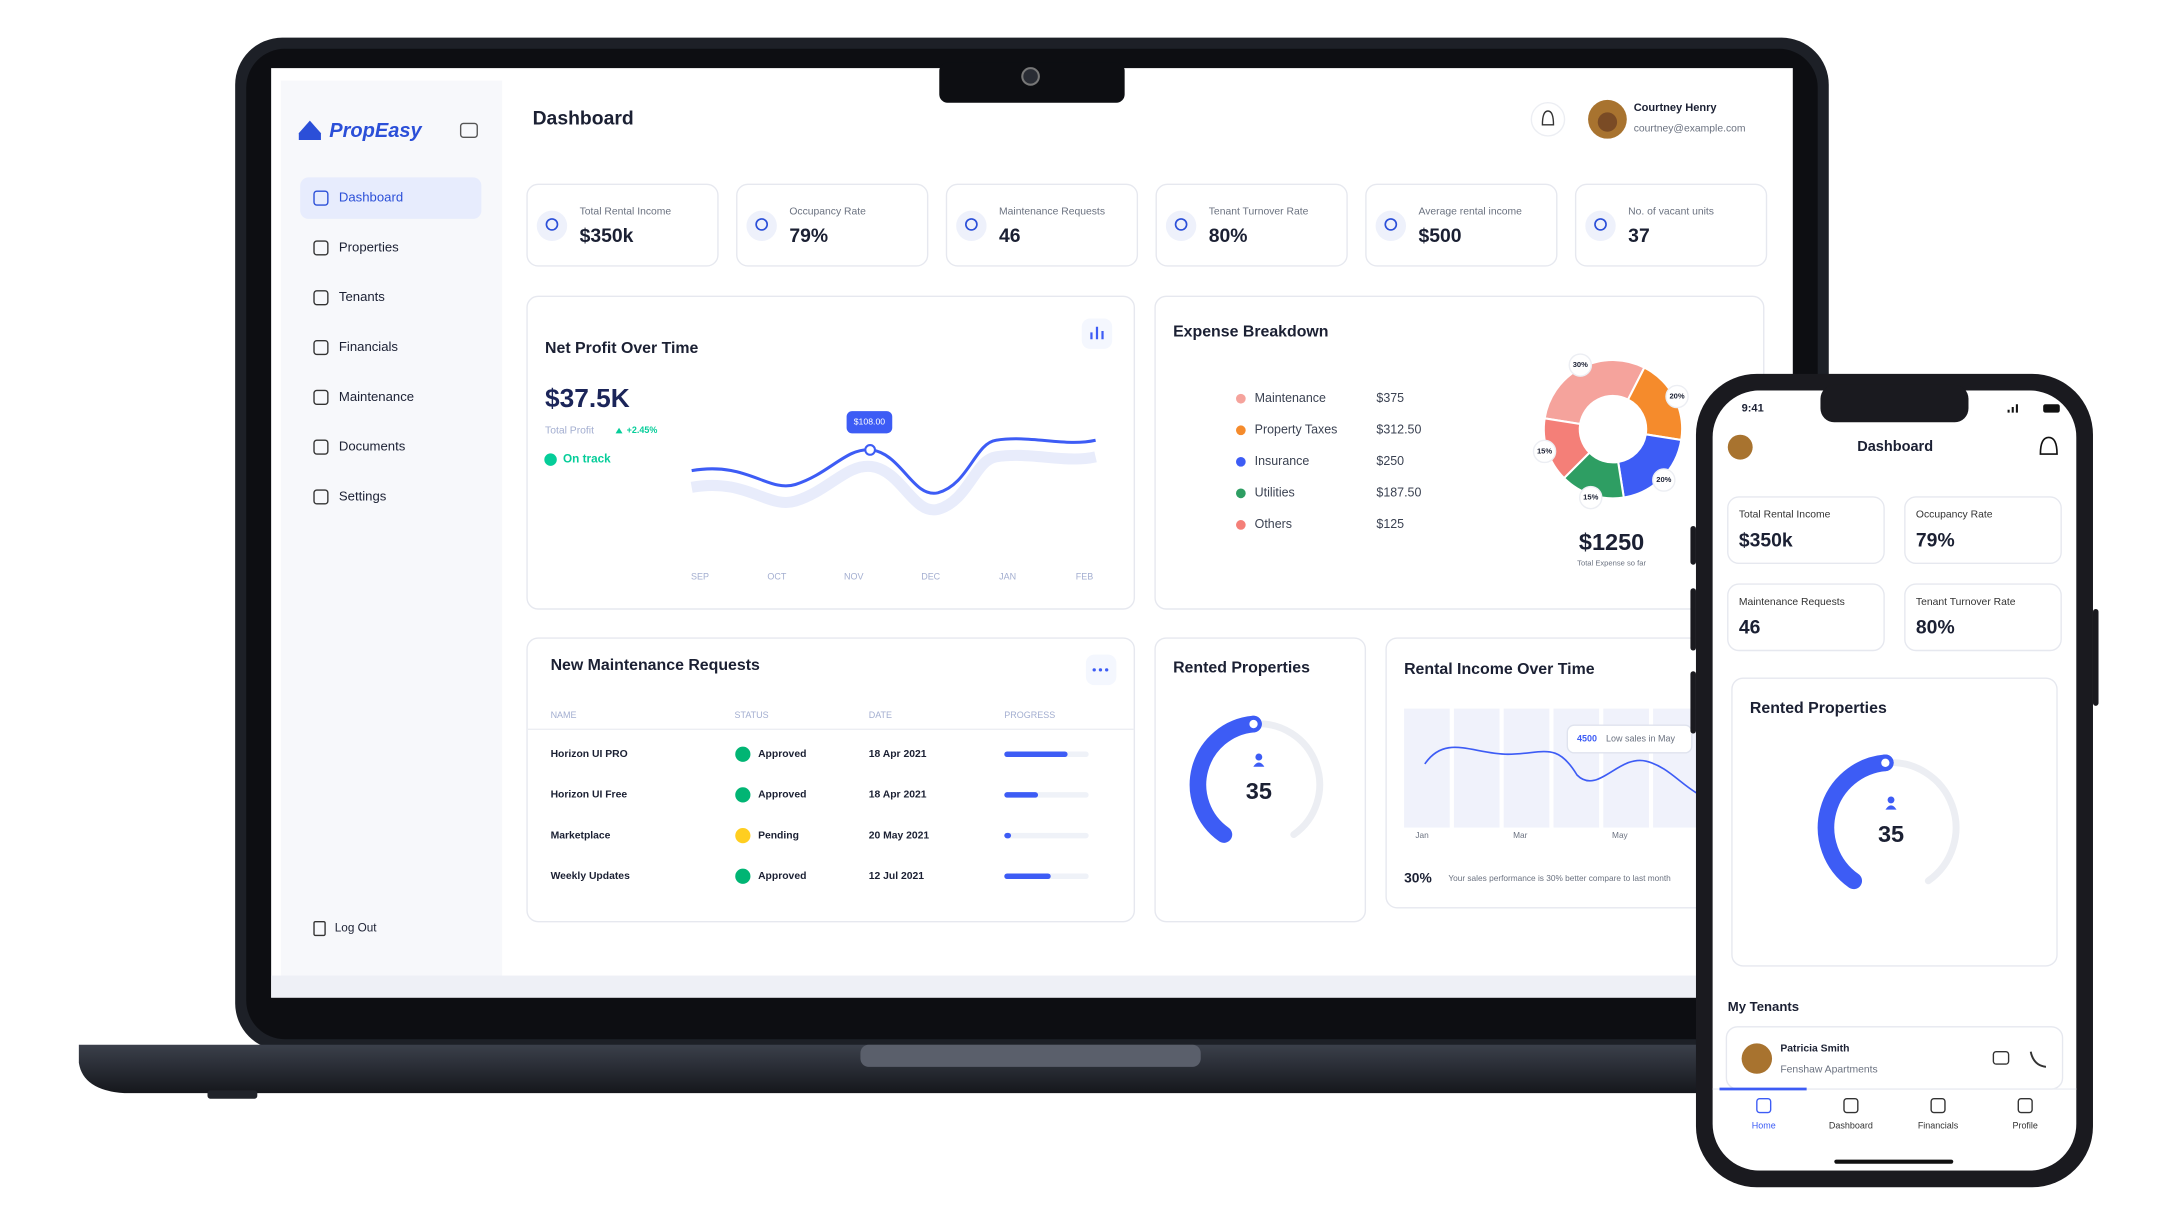 This screenshot has height=1218, width=2158. Describe the element at coordinates (550, 459) in the screenshot. I see `status-dot` at that location.